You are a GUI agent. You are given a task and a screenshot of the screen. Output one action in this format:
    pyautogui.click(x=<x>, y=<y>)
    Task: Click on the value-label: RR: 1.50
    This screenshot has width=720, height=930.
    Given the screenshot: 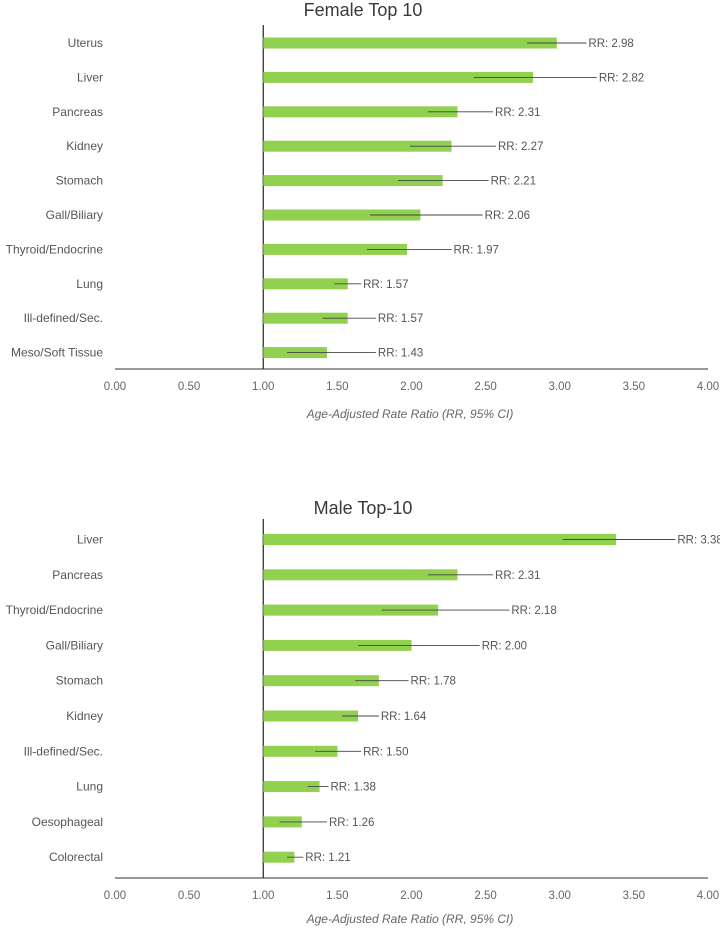 What is the action you would take?
    pyautogui.click(x=385, y=752)
    